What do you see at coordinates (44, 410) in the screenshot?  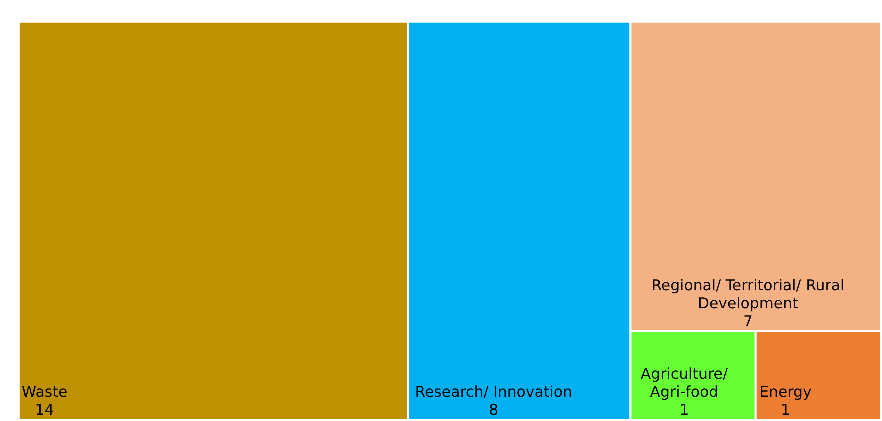 I see `data-label: 14` at bounding box center [44, 410].